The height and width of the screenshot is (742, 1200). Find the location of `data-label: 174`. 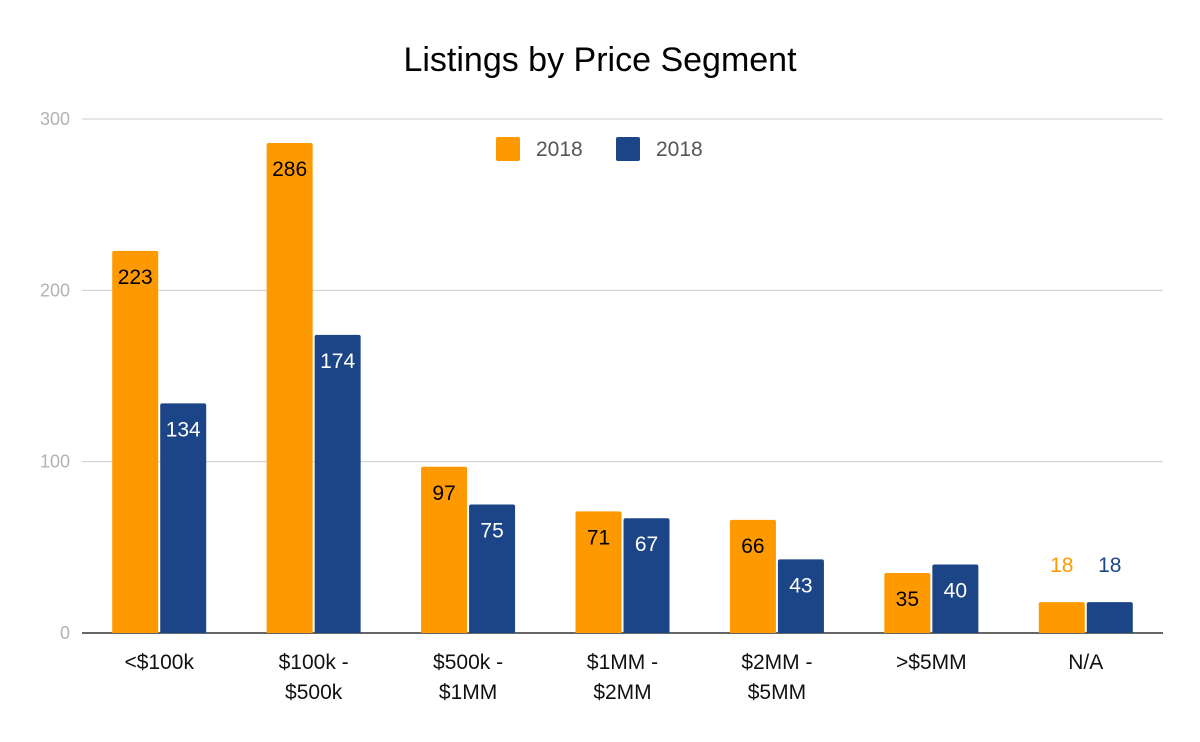

data-label: 174 is located at coordinates (337, 361).